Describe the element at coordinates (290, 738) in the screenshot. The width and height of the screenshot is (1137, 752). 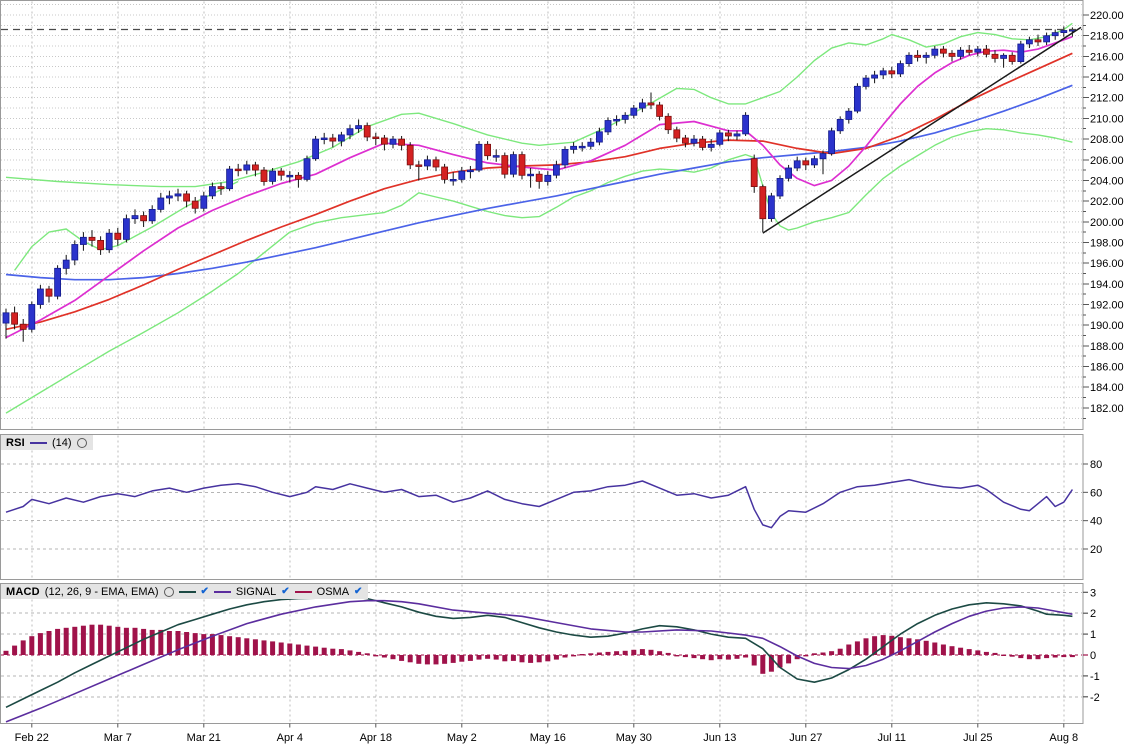
I see `svg-text: Apr 4` at that location.